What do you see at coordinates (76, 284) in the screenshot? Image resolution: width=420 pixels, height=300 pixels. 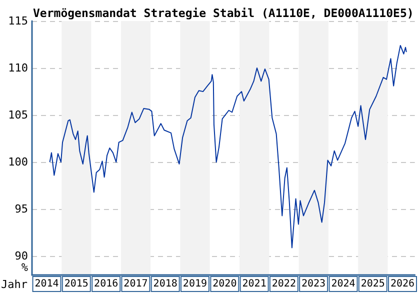 I see `x-tick-label: 2015` at bounding box center [76, 284].